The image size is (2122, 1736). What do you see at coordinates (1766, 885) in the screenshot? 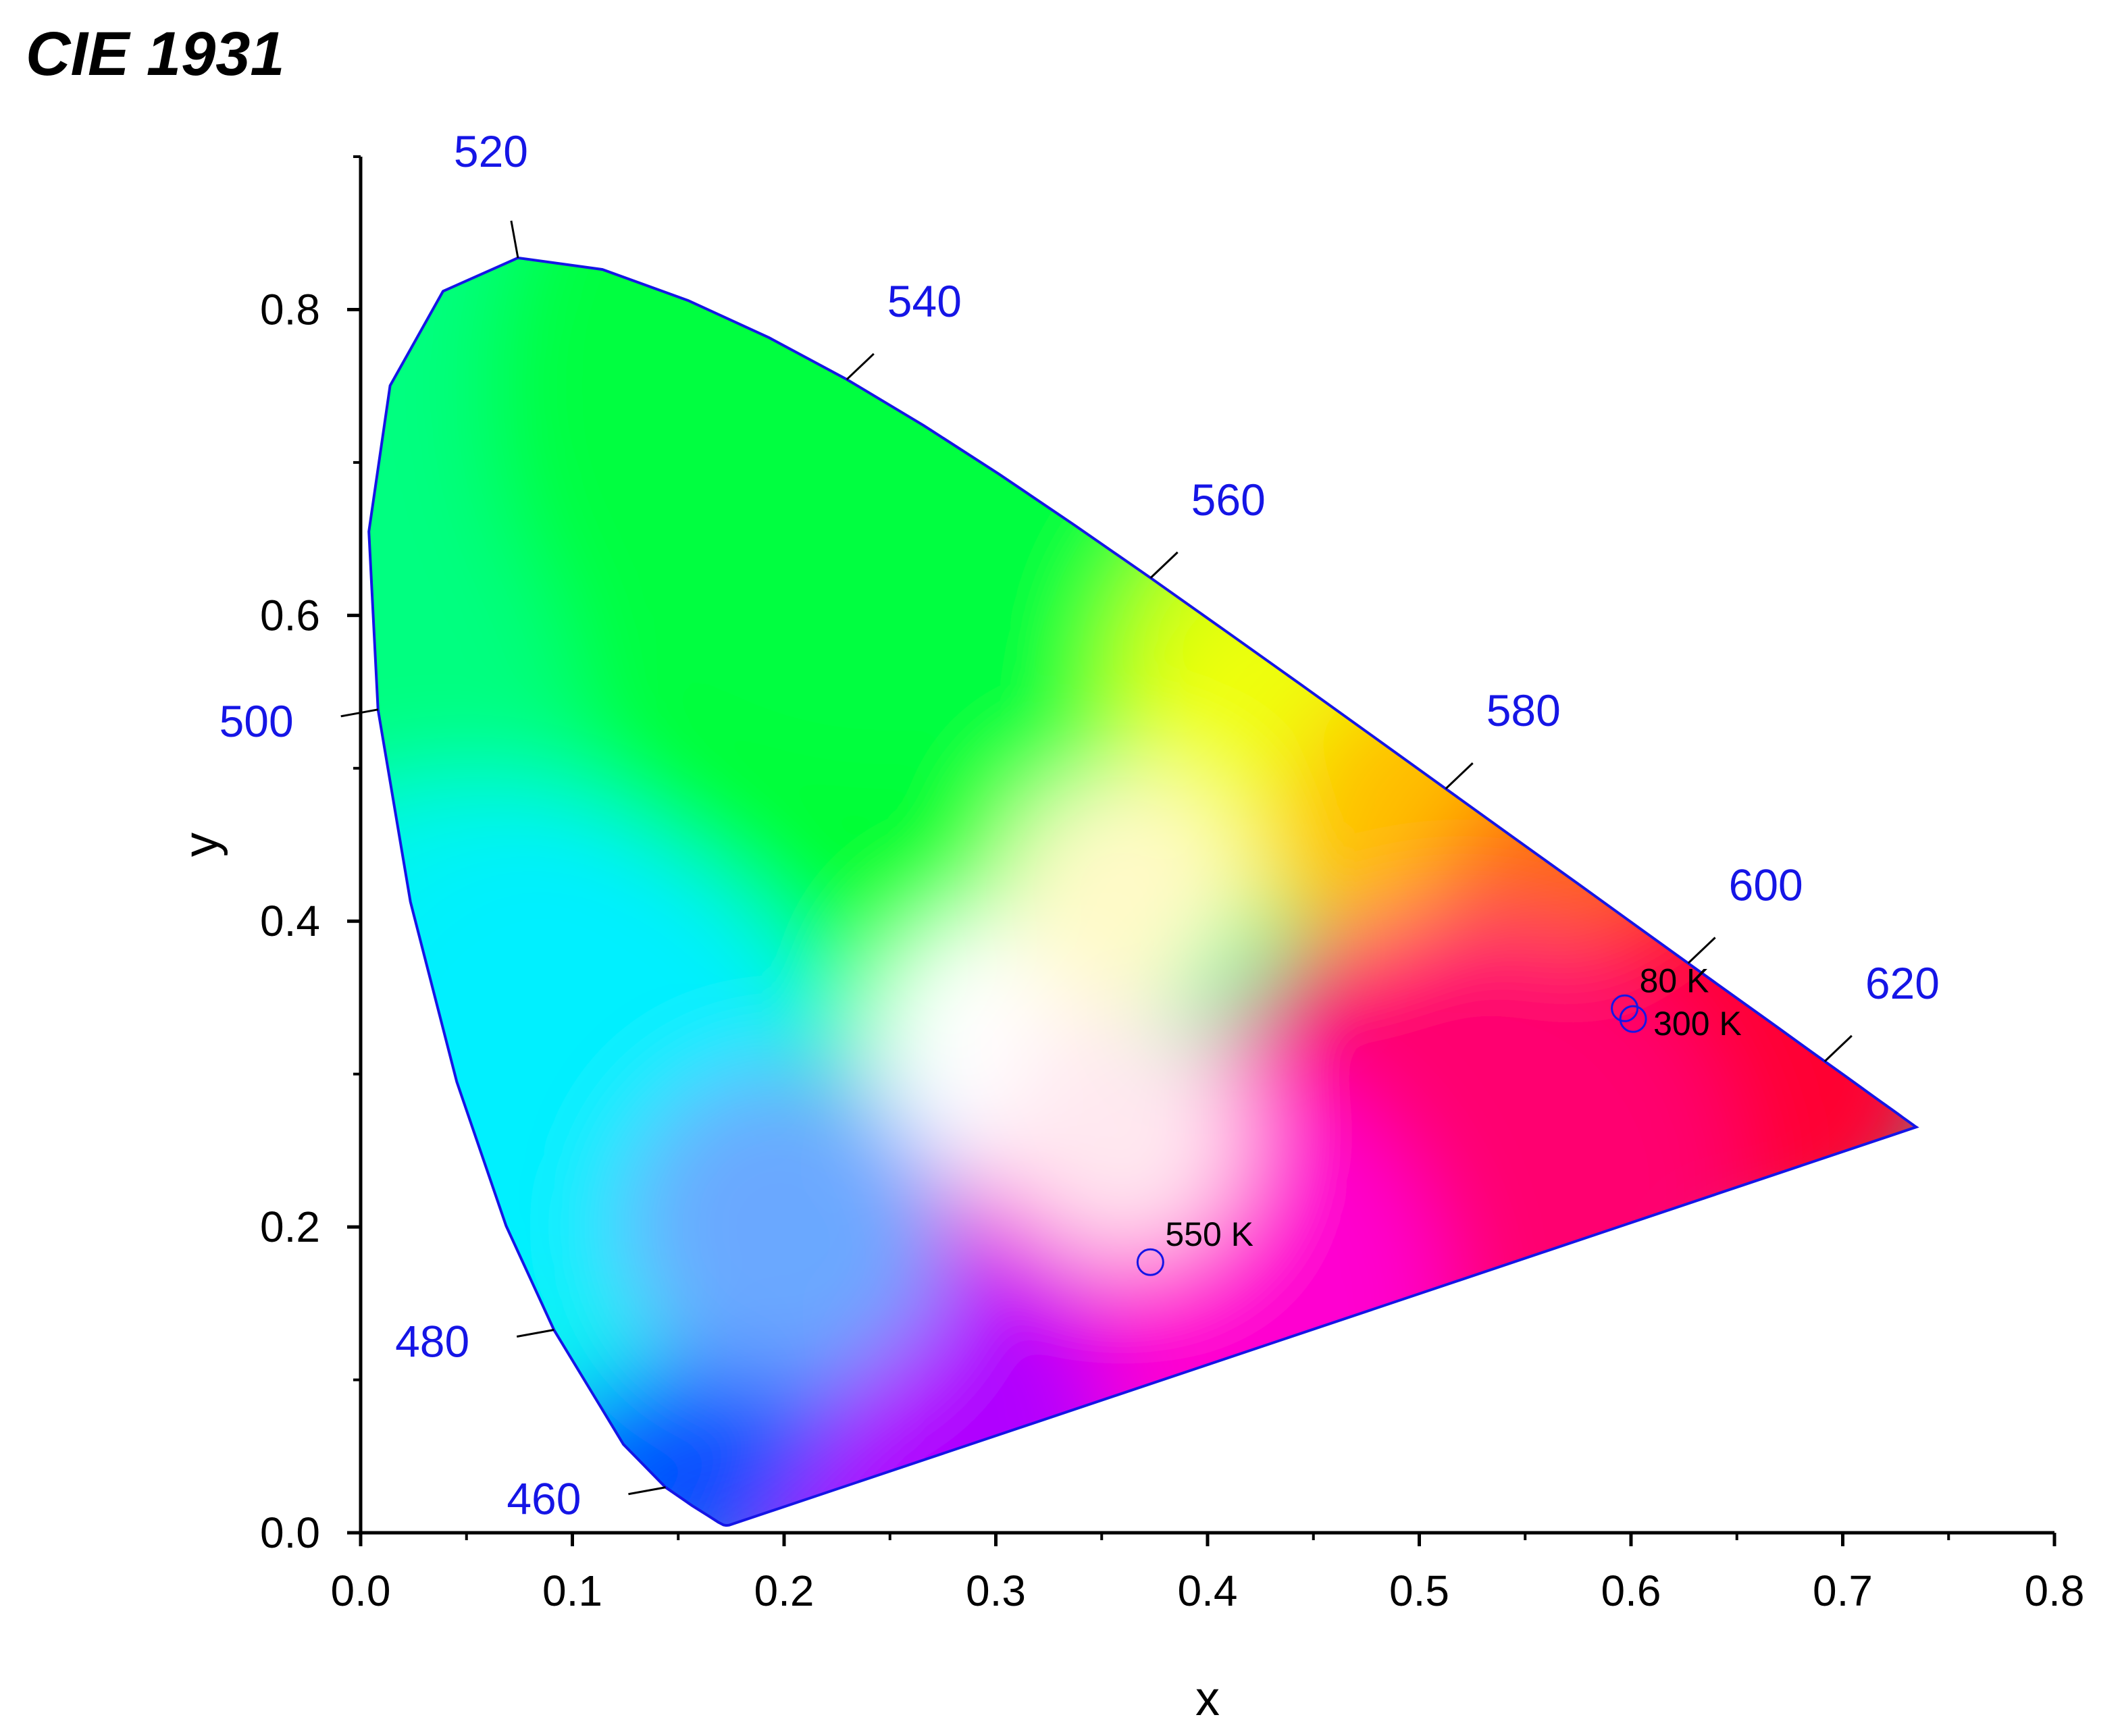
I see `wavelength-label: 600` at bounding box center [1766, 885].